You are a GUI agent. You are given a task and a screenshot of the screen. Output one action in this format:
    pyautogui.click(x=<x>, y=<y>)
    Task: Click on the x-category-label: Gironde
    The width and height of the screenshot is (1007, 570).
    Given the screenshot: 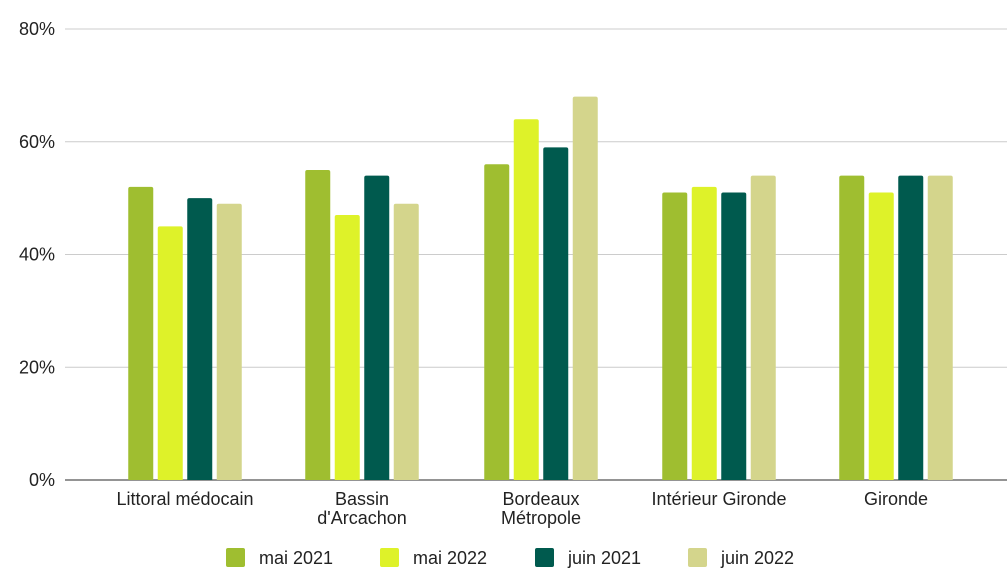 What is the action you would take?
    pyautogui.click(x=896, y=499)
    